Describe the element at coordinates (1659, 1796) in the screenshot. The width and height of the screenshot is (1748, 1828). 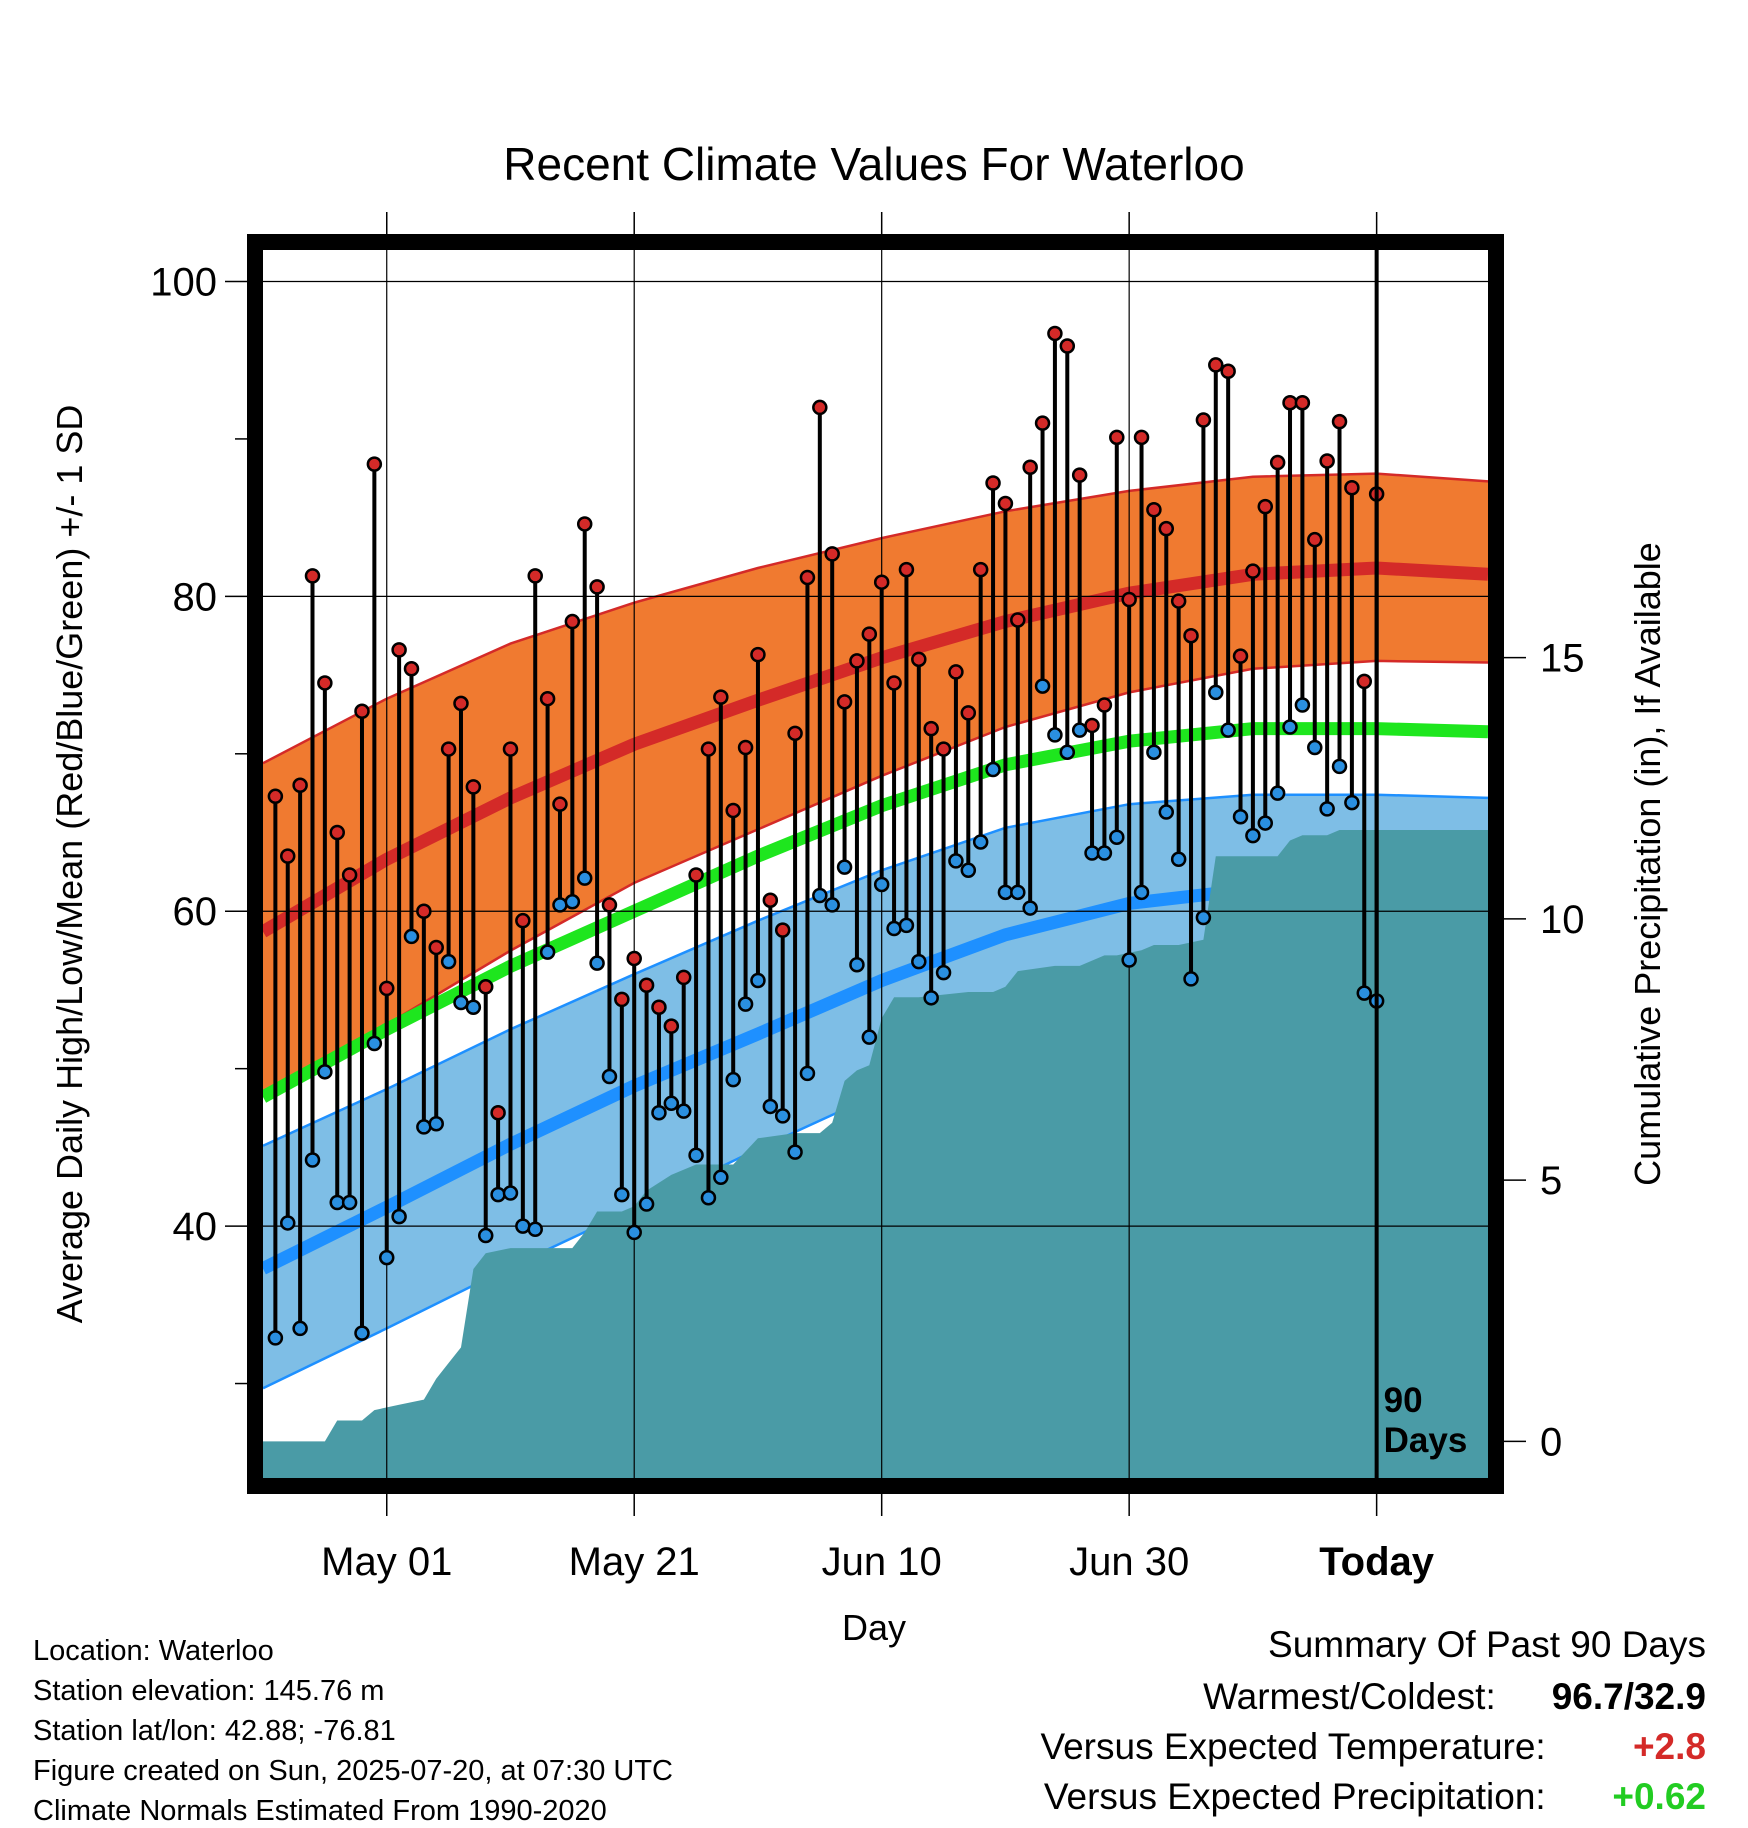
I see `summary-precip-value: +0.62` at that location.